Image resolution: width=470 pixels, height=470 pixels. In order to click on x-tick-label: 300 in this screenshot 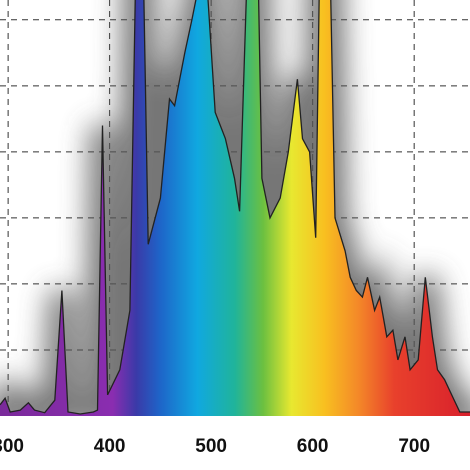, I will do `click(12, 446)`.